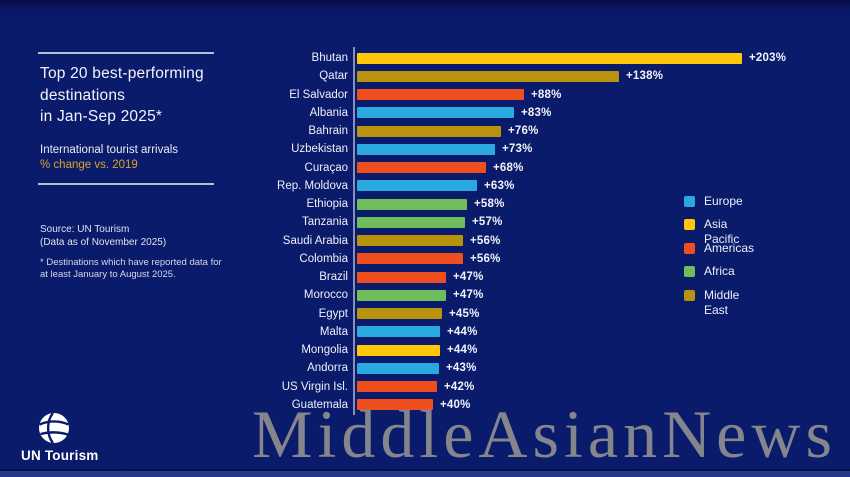  I want to click on bar-label: Qatar, so click(333, 76).